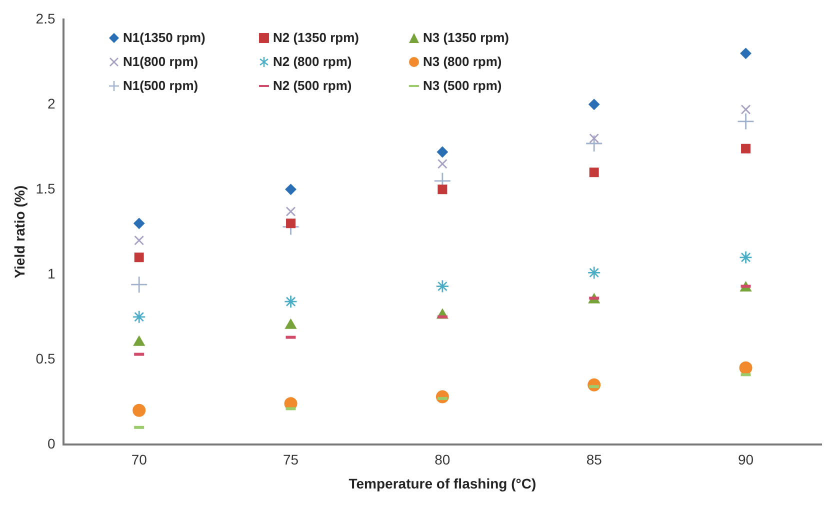 This screenshot has width=839, height=505. Describe the element at coordinates (312, 61) in the screenshot. I see `legend-label: N2 (800 rpm)` at that location.